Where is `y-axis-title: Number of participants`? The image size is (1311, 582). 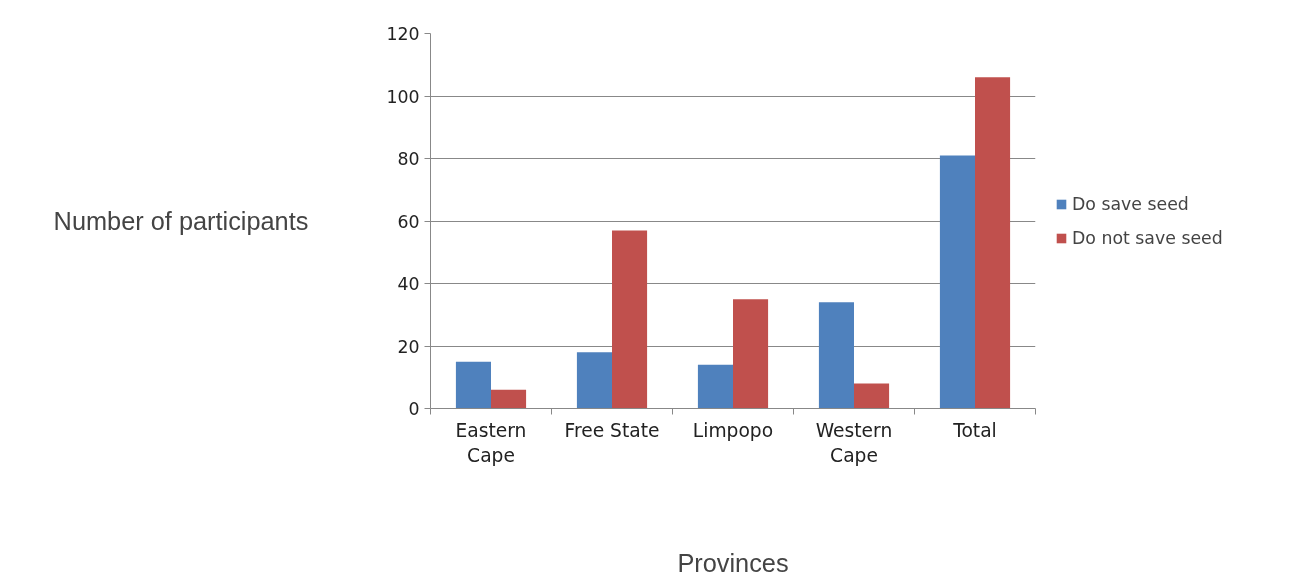
y-axis-title: Number of participants is located at coordinates (181, 221).